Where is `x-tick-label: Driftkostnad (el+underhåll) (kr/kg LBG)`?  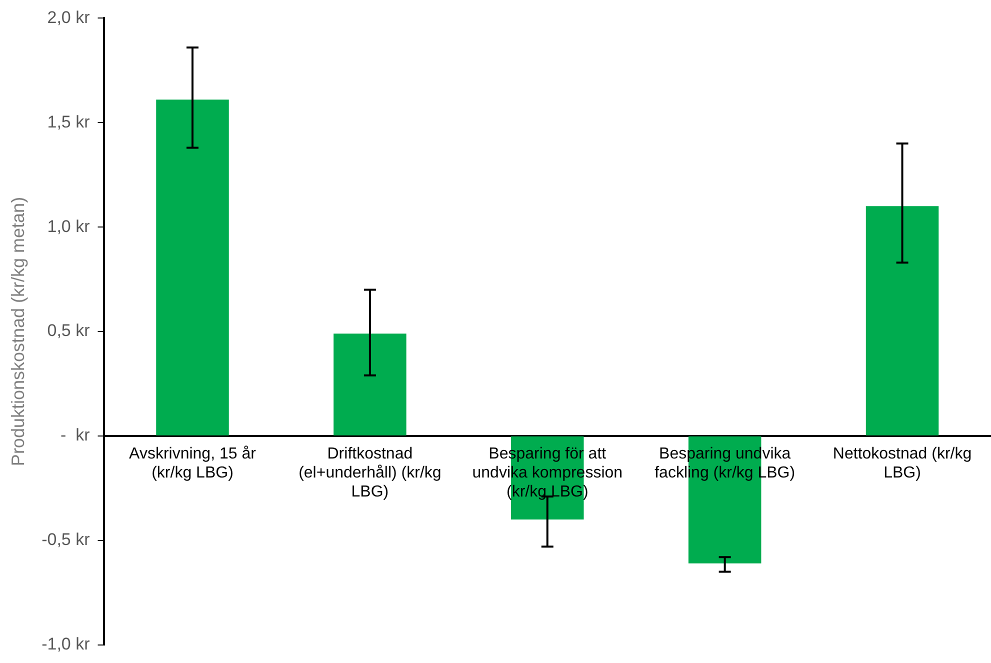 x-tick-label: Driftkostnad (el+underhåll) (kr/kg LBG) is located at coordinates (370, 472).